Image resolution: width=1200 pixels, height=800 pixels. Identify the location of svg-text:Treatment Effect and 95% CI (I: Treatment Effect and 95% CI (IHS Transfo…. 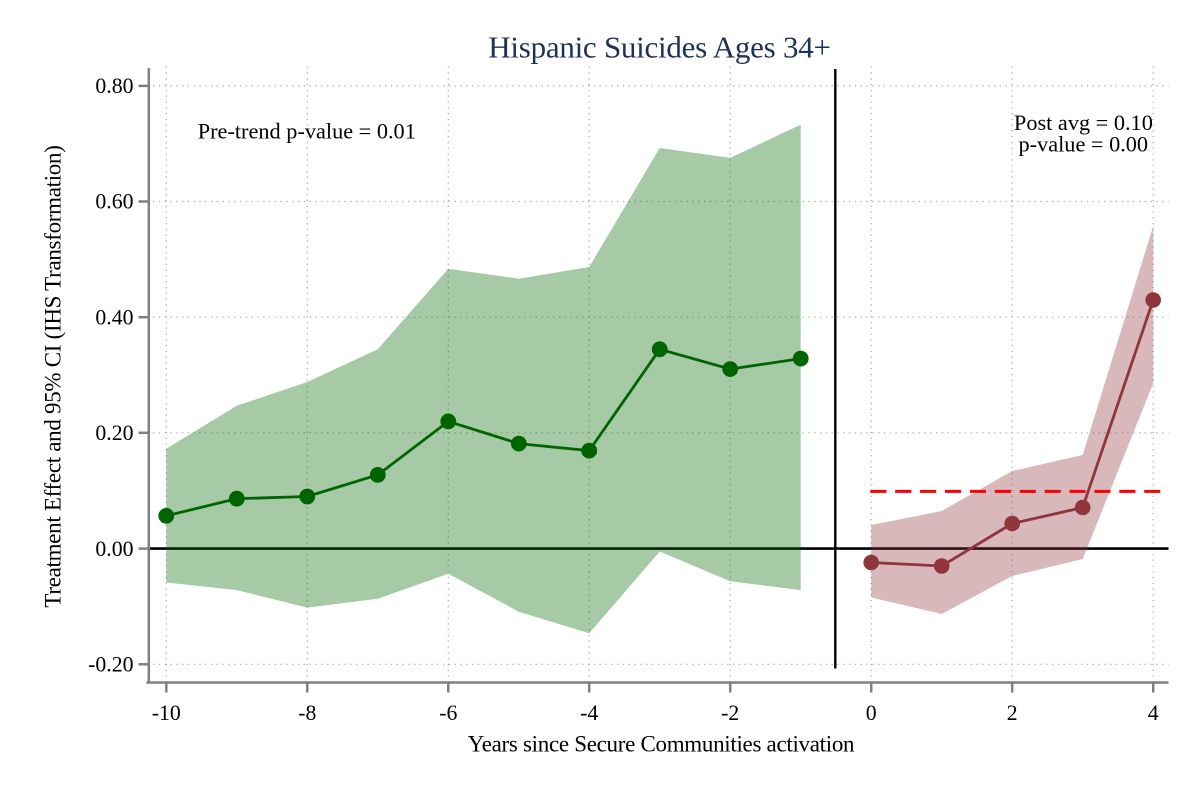
(53, 376).